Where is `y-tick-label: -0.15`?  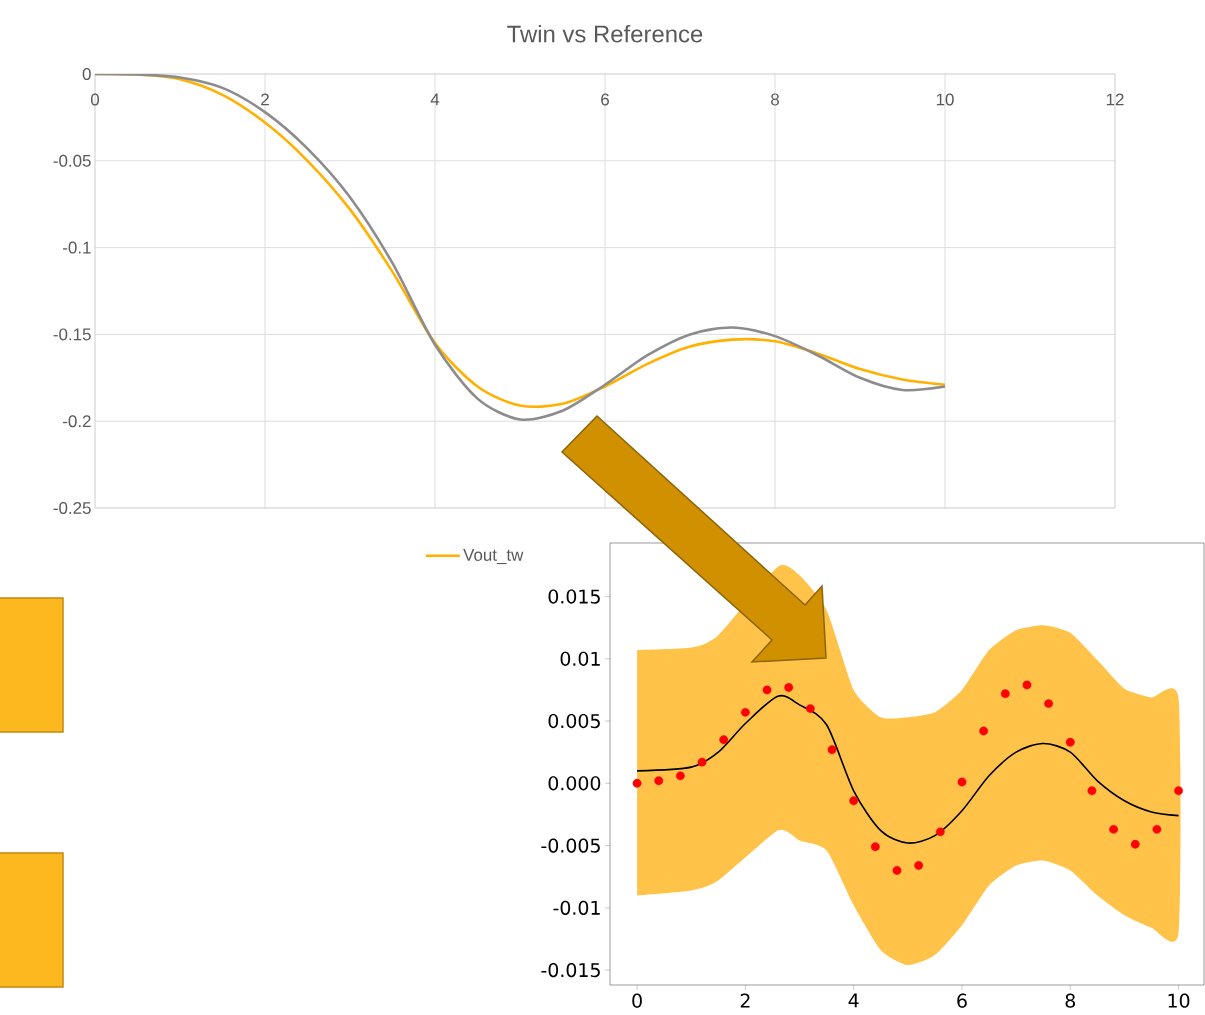
y-tick-label: -0.15 is located at coordinates (72, 334).